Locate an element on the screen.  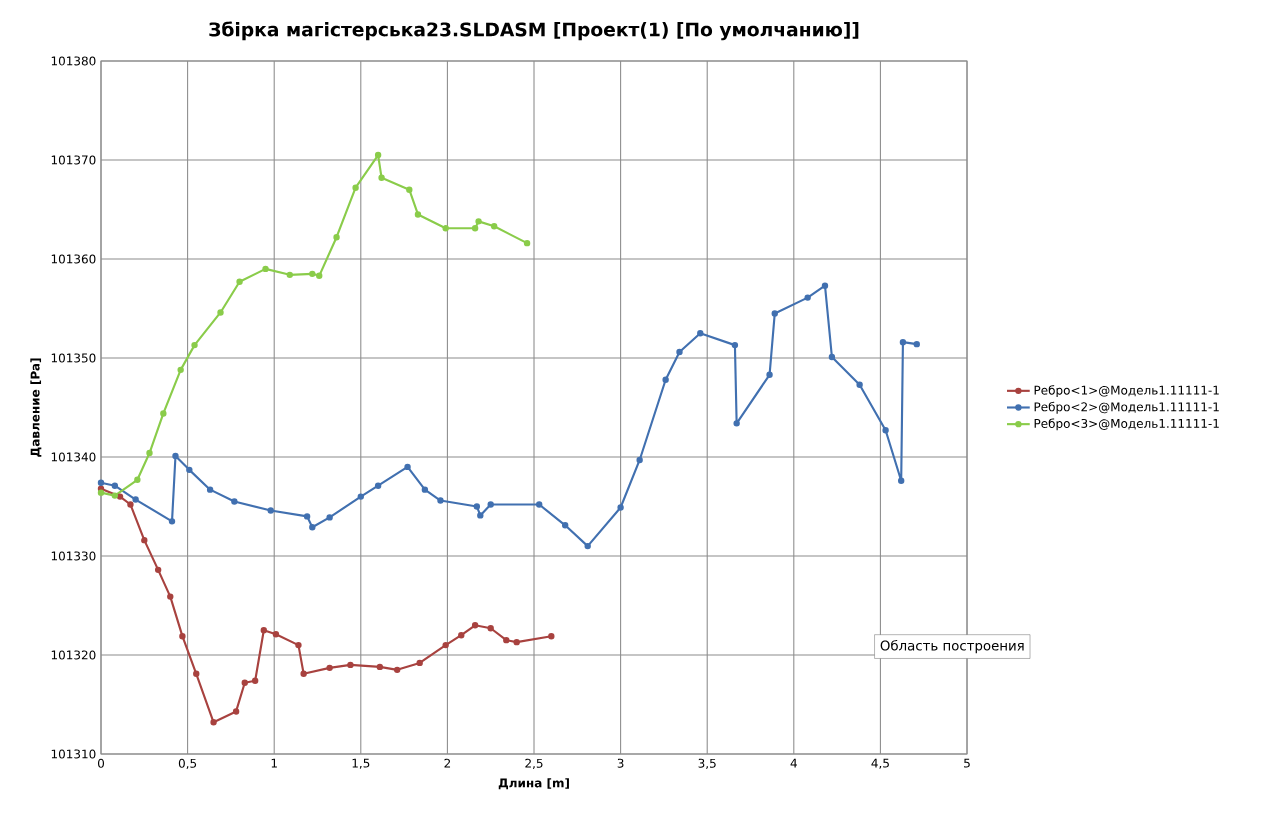
y-tick-label: 101360 is located at coordinates (73, 259).